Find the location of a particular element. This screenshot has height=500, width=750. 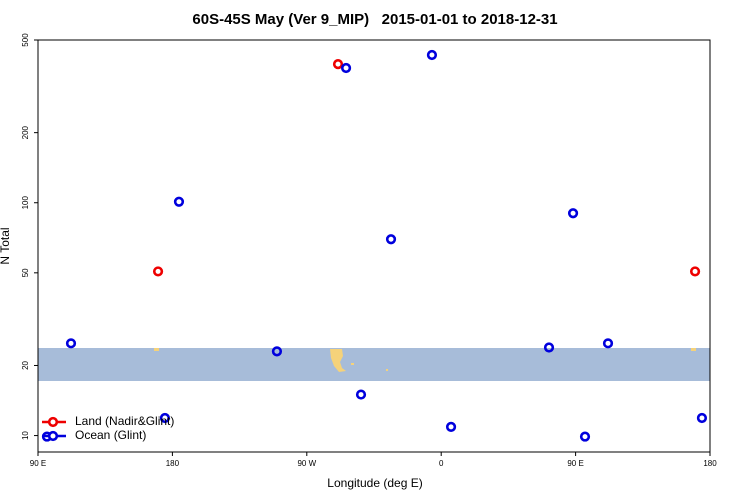

y-tick-label: 500 is located at coordinates (25, 40).